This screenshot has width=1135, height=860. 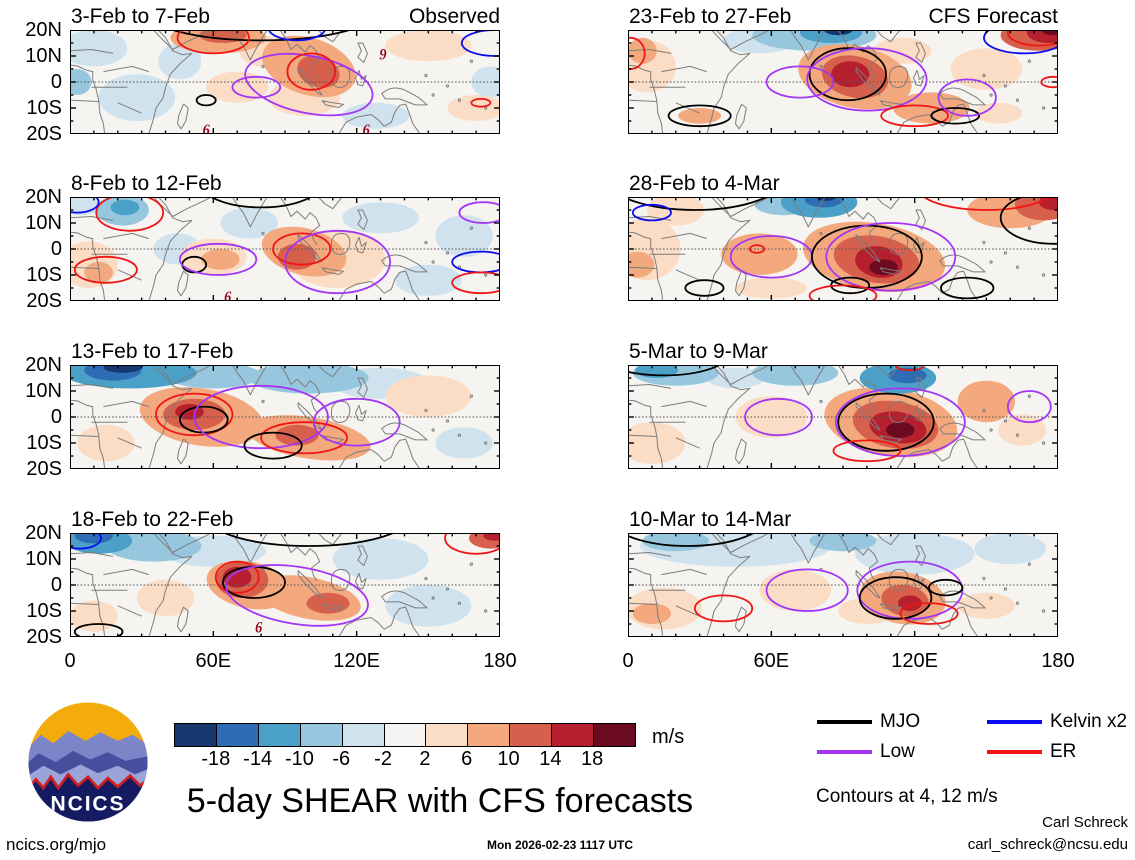 What do you see at coordinates (228, 295) in the screenshot?
I see `cyclone-symbol: 6` at bounding box center [228, 295].